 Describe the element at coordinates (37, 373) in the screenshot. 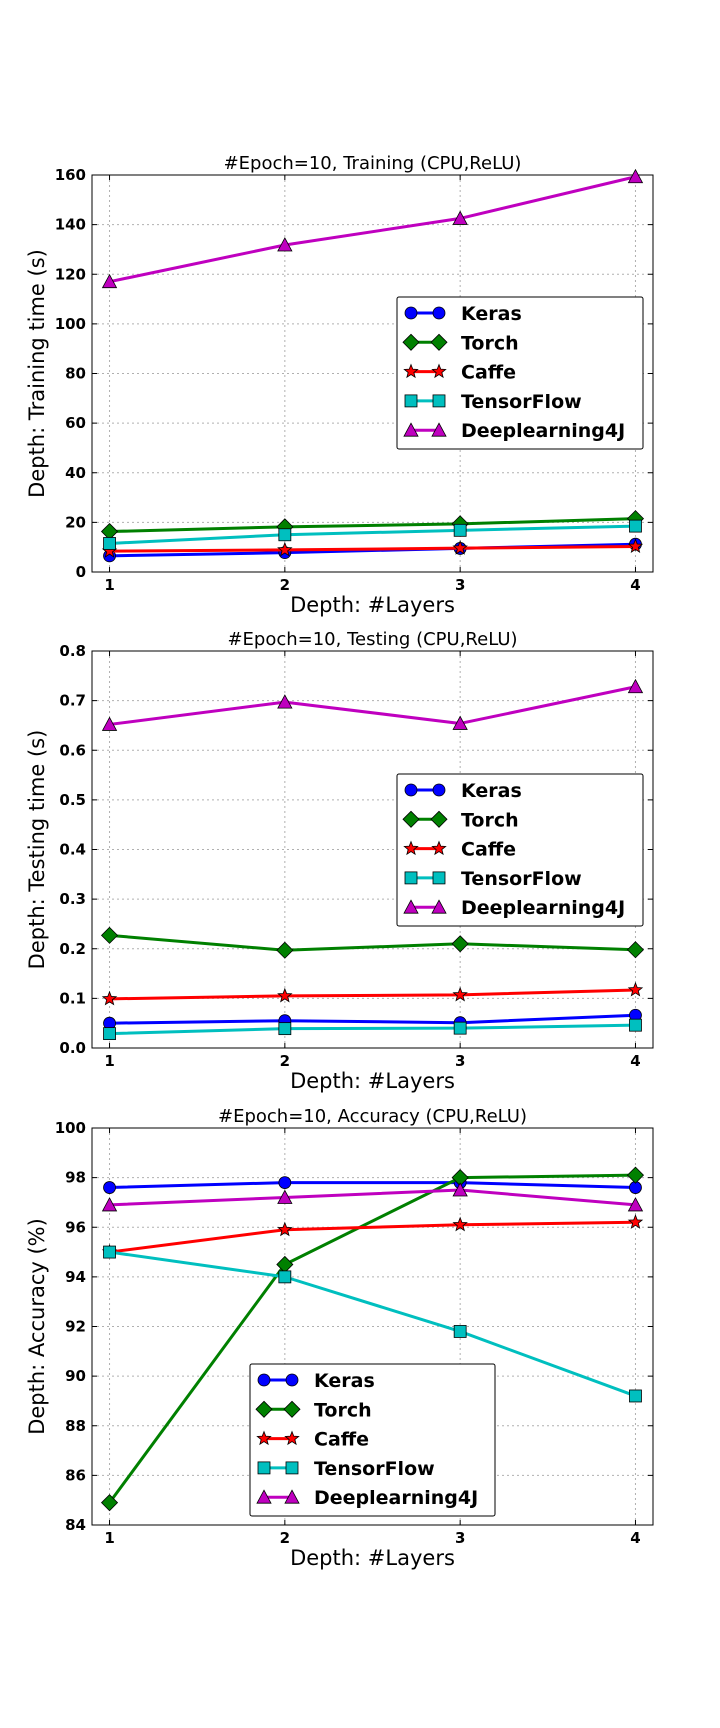

I see `y-axis-label: Depth: Training time (s)` at that location.